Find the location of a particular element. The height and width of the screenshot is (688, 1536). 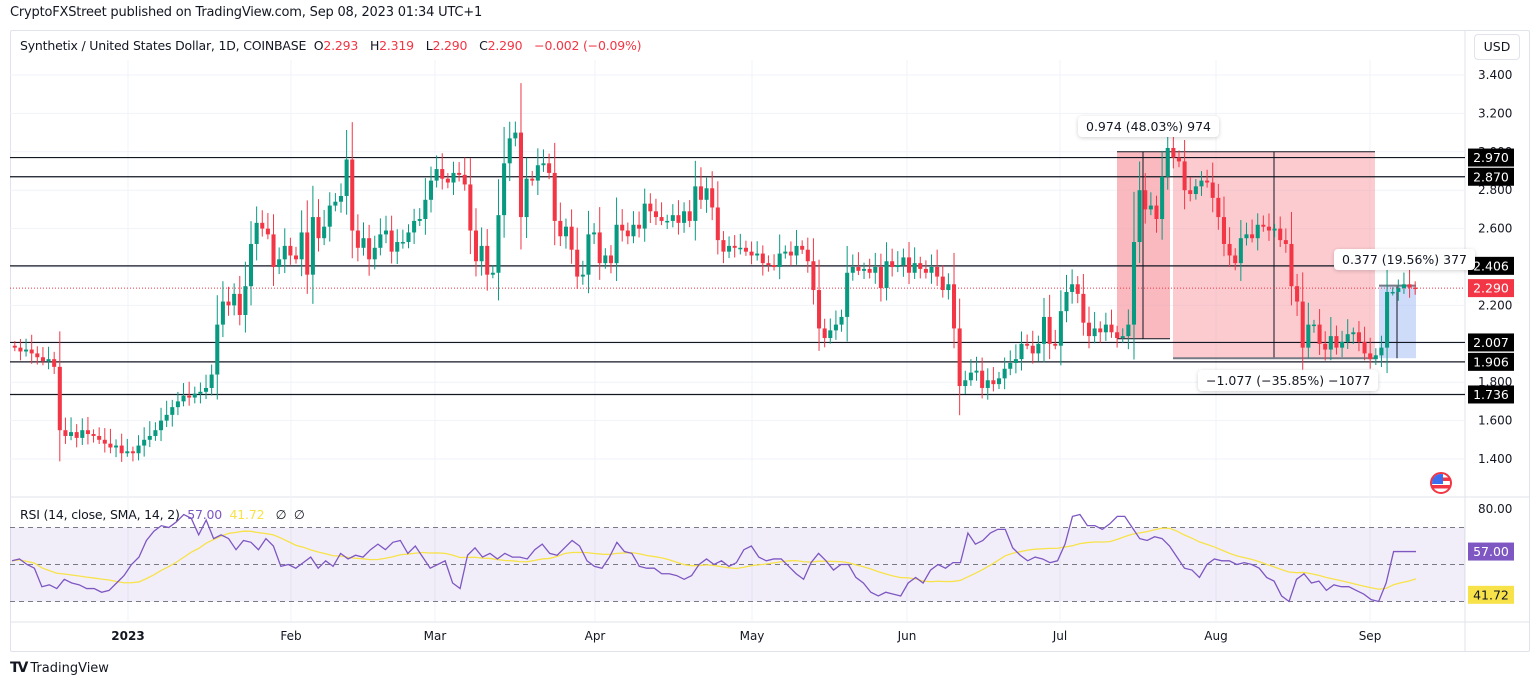

rsi-sma-label is located at coordinates (1491, 594).